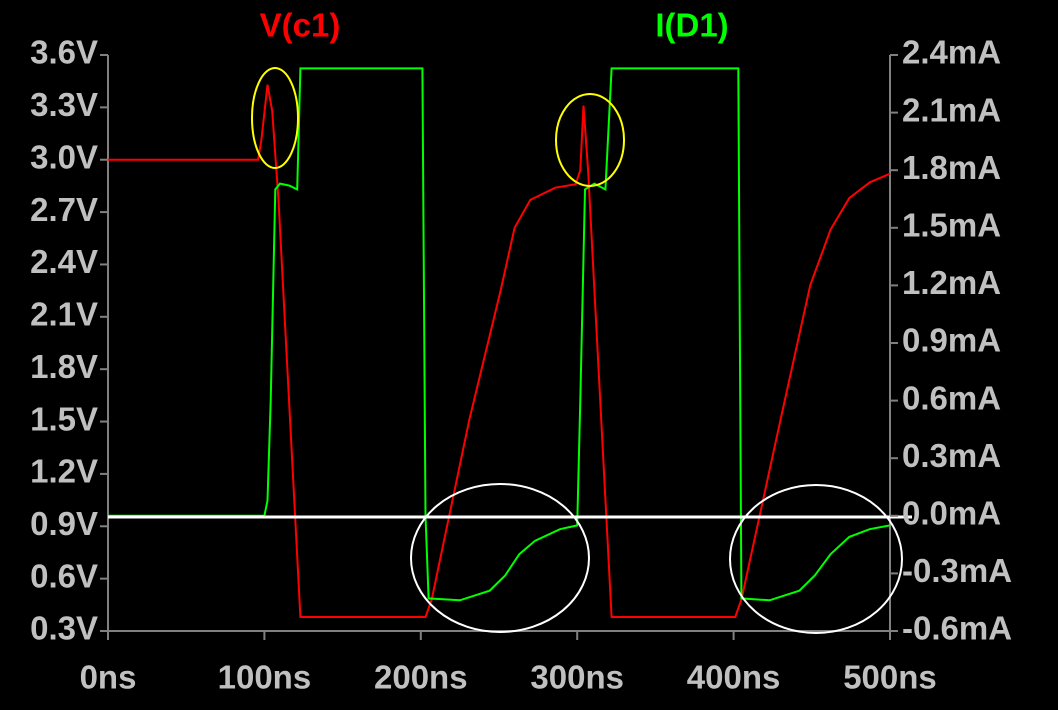 This screenshot has height=710, width=1058. What do you see at coordinates (64, 628) in the screenshot?
I see `y-tick-label: 0.3V` at bounding box center [64, 628].